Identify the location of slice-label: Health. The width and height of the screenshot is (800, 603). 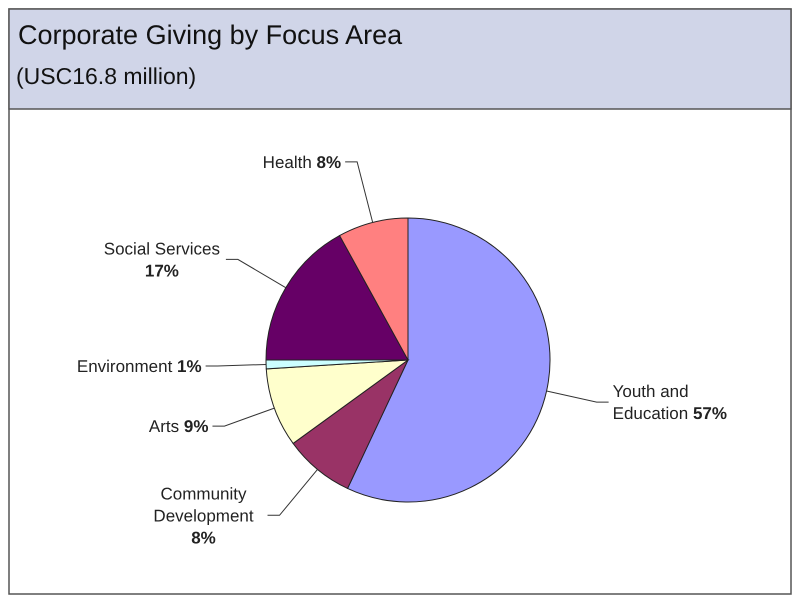
(287, 162).